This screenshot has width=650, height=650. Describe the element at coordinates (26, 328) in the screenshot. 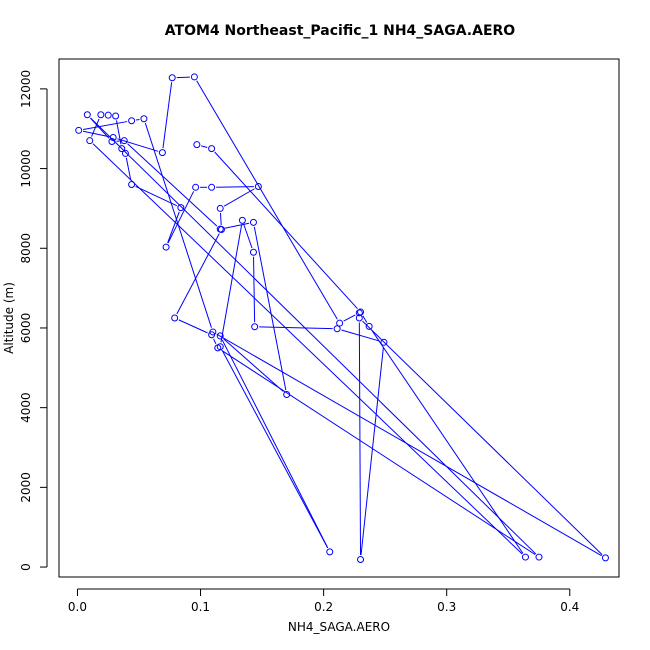

I see `y-tick-label: 6000` at that location.